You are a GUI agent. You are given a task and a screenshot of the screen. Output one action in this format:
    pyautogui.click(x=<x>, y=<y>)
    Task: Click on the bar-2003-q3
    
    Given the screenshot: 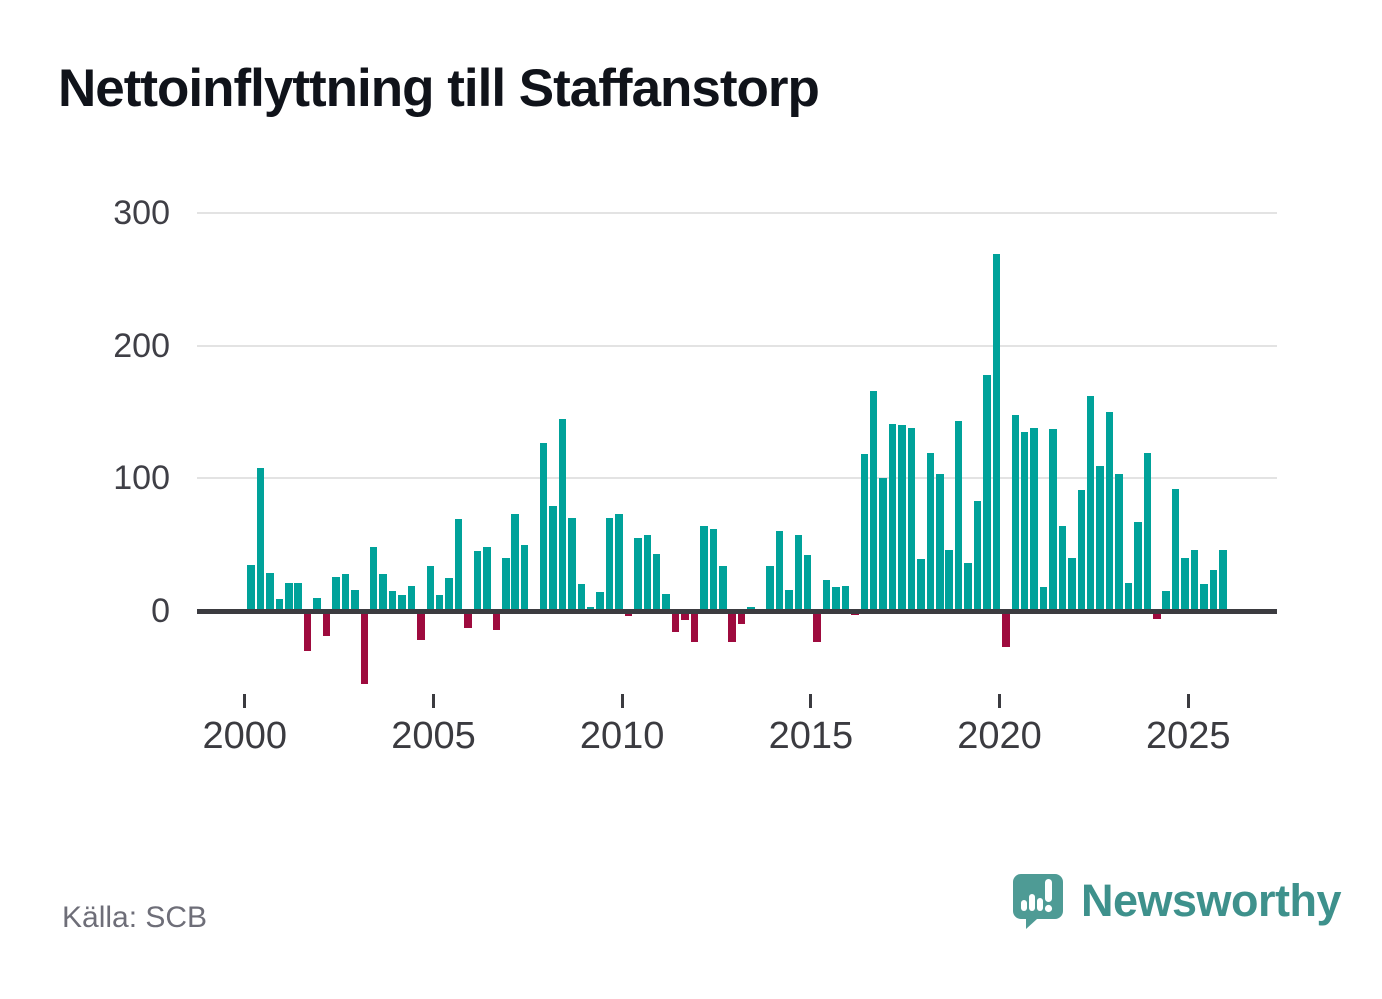 What is the action you would take?
    pyautogui.click(x=383, y=592)
    